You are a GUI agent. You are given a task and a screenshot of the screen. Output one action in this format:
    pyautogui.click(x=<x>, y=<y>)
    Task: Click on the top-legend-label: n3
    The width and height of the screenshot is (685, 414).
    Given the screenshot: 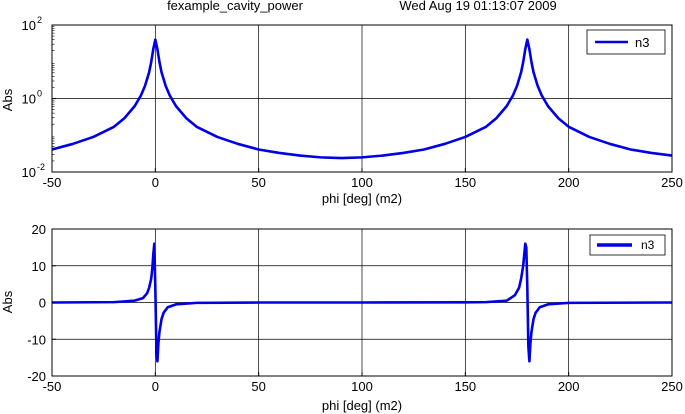 What is the action you would take?
    pyautogui.click(x=642, y=42)
    